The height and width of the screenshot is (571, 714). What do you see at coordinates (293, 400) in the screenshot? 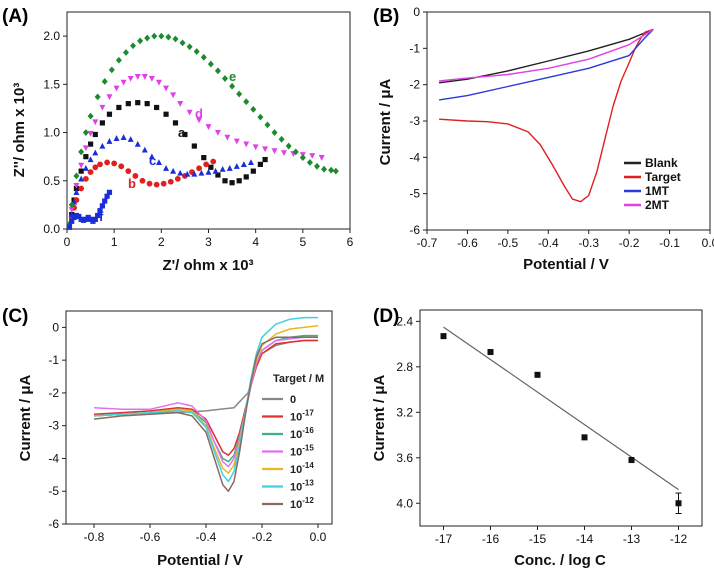
I see `legend-label-0: 0` at bounding box center [293, 400].